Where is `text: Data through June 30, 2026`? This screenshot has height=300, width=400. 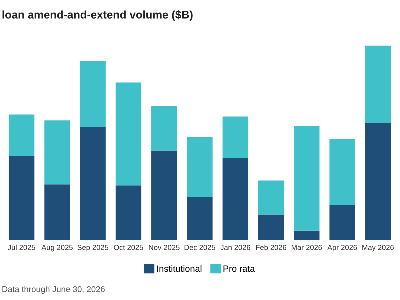
text: Data through June 30, 2026 is located at coordinates (53, 290).